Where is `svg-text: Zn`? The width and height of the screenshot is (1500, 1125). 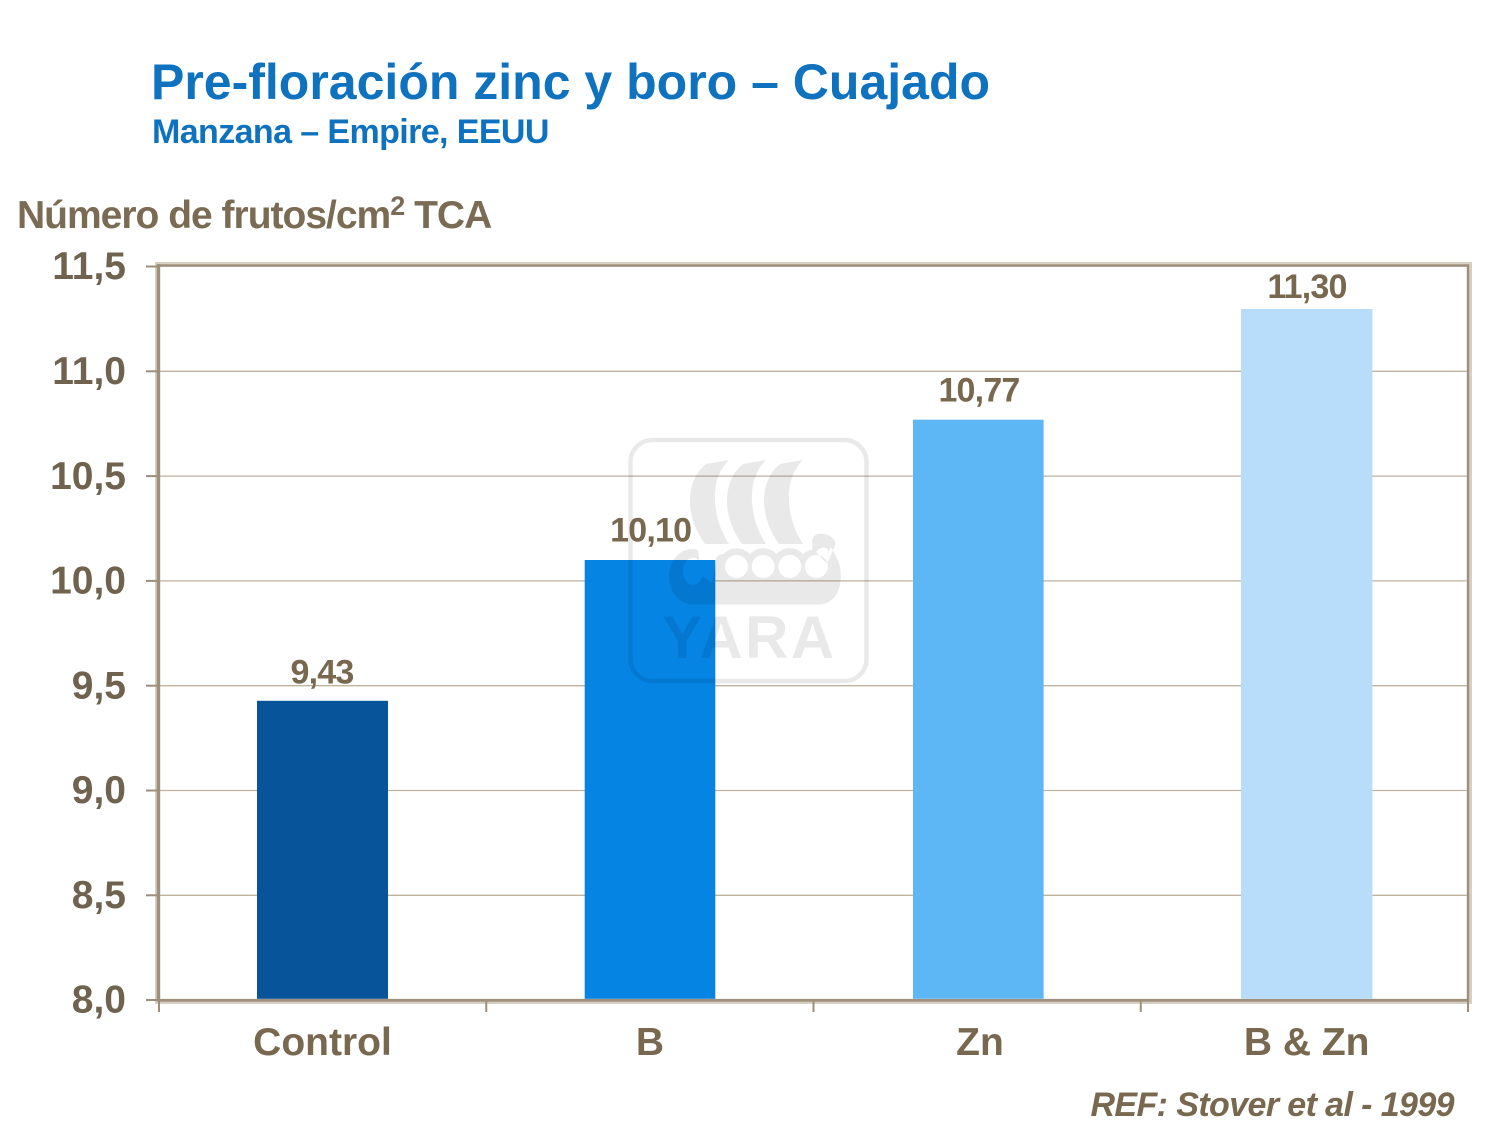 svg-text: Zn is located at coordinates (980, 1042).